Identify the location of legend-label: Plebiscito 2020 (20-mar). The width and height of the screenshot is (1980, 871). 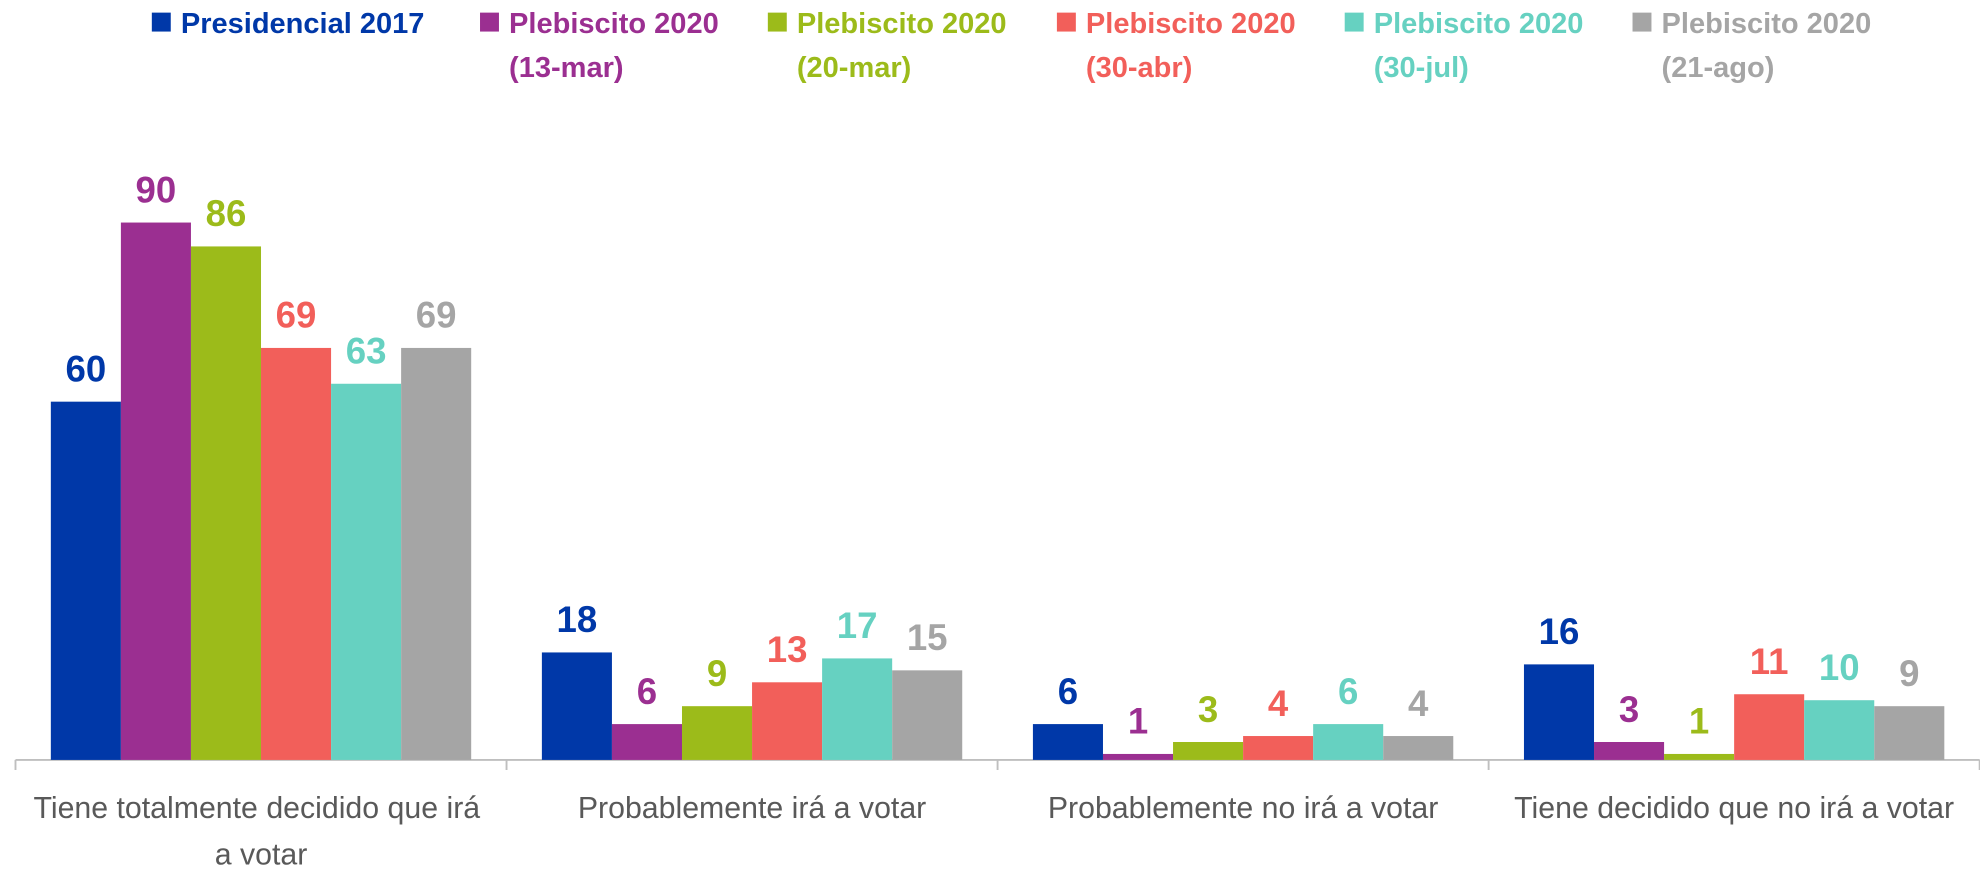
(906, 46).